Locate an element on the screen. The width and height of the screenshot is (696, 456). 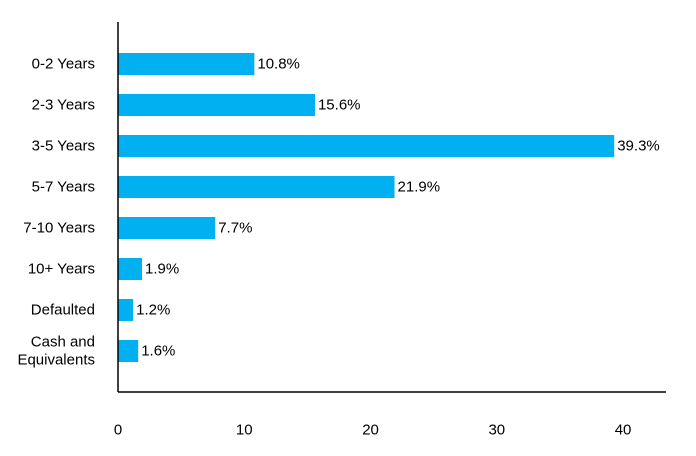
x-tick-label-0: 0 is located at coordinates (118, 430).